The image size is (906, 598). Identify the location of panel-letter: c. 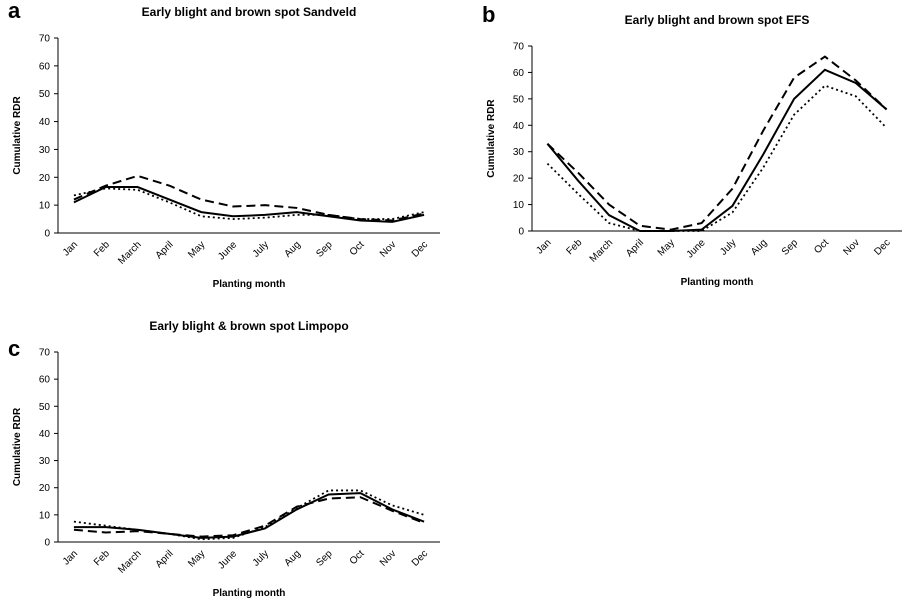
(14, 348).